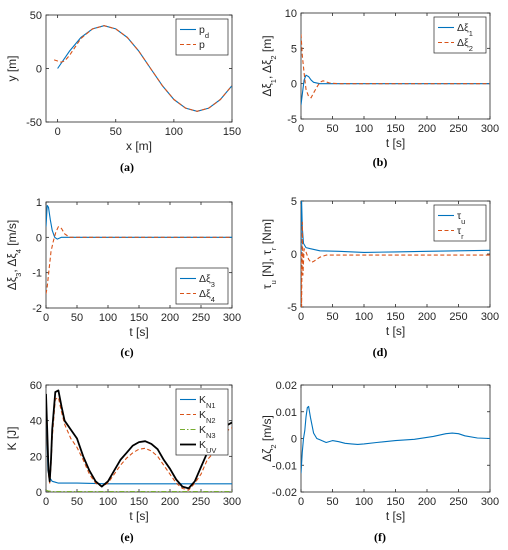 Image resolution: width=508 pixels, height=550 pixels. I want to click on panel-f-ytick-label: 0.01, so click(286, 413).